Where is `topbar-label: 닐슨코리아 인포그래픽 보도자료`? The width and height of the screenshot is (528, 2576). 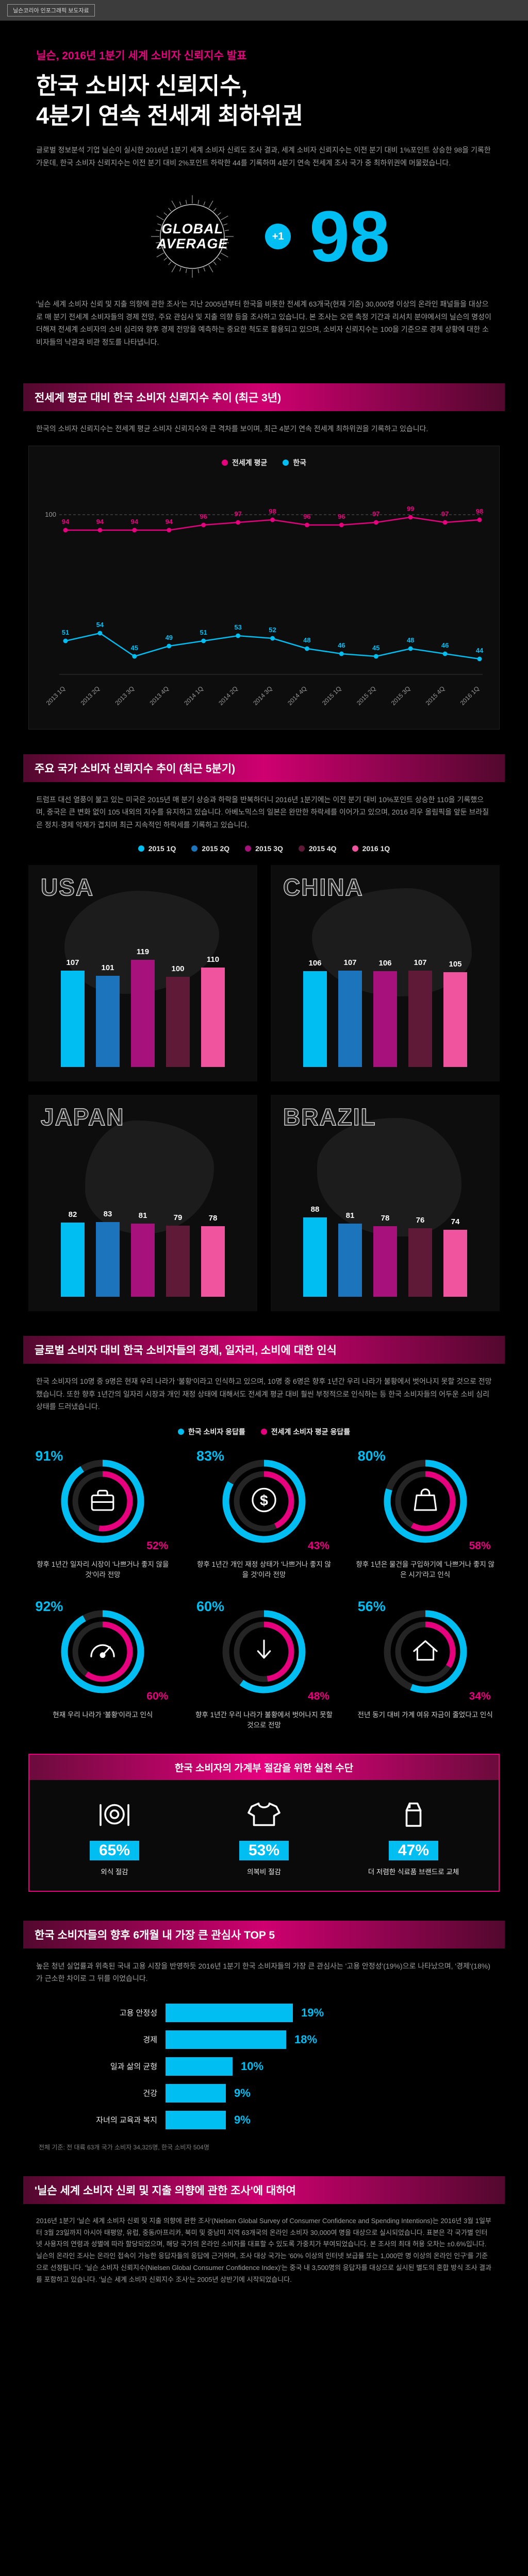
topbar-label: 닐슨코리아 인포그래픽 보도자료 is located at coordinates (51, 10).